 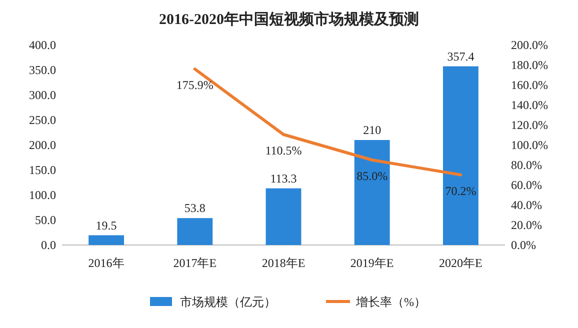 I want to click on chart-title: 2016-2020年中国短视频市场规模及预测, so click(x=289, y=19).